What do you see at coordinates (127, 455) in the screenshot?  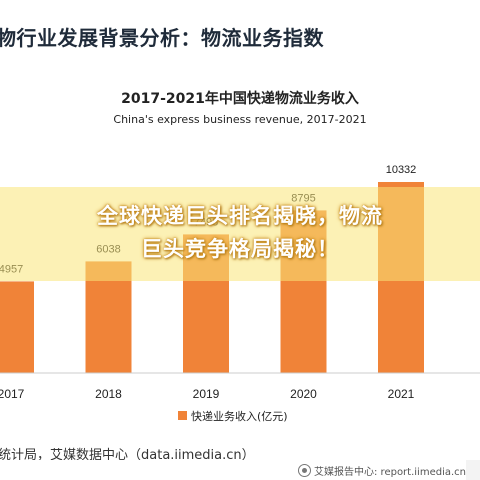 I see `source-note: 统计局，艾媒数据中心（data.iimedia.cn）` at bounding box center [127, 455].